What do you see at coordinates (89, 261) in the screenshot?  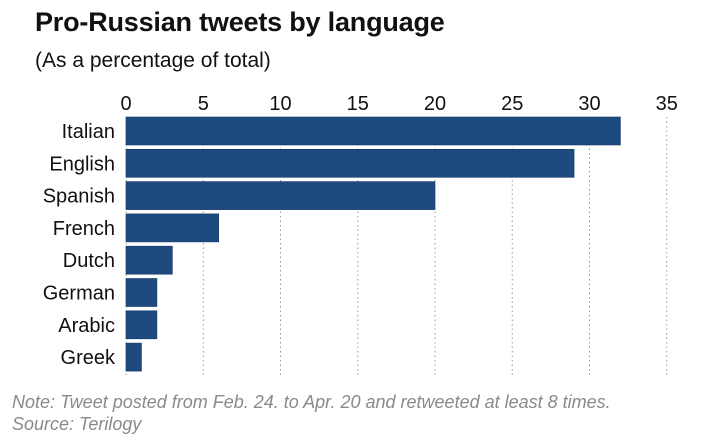 I see `category-label-dutch: Dutch` at bounding box center [89, 261].